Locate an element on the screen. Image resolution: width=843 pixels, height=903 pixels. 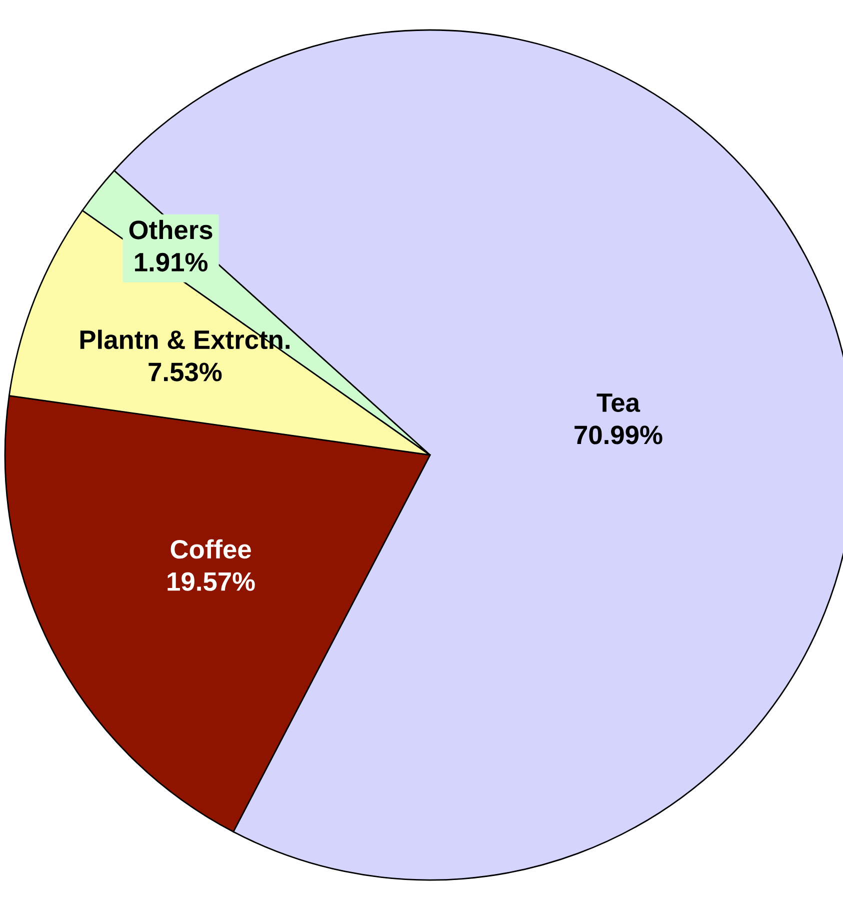
data-label: 7.53% is located at coordinates (185, 372).